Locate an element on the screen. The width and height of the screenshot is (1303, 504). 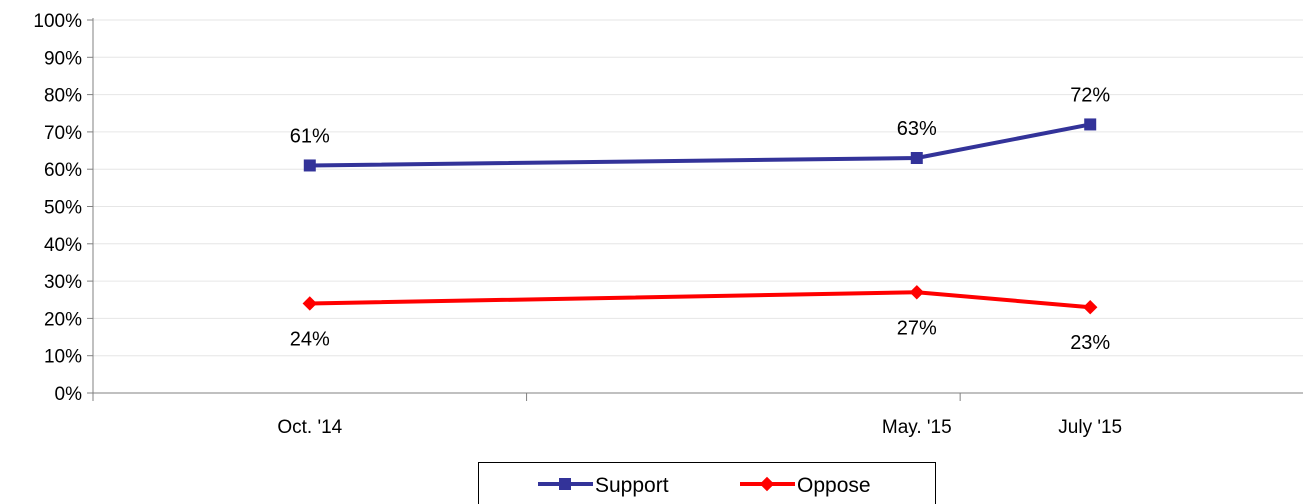
legend: Support Oppose is located at coordinates (707, 483).